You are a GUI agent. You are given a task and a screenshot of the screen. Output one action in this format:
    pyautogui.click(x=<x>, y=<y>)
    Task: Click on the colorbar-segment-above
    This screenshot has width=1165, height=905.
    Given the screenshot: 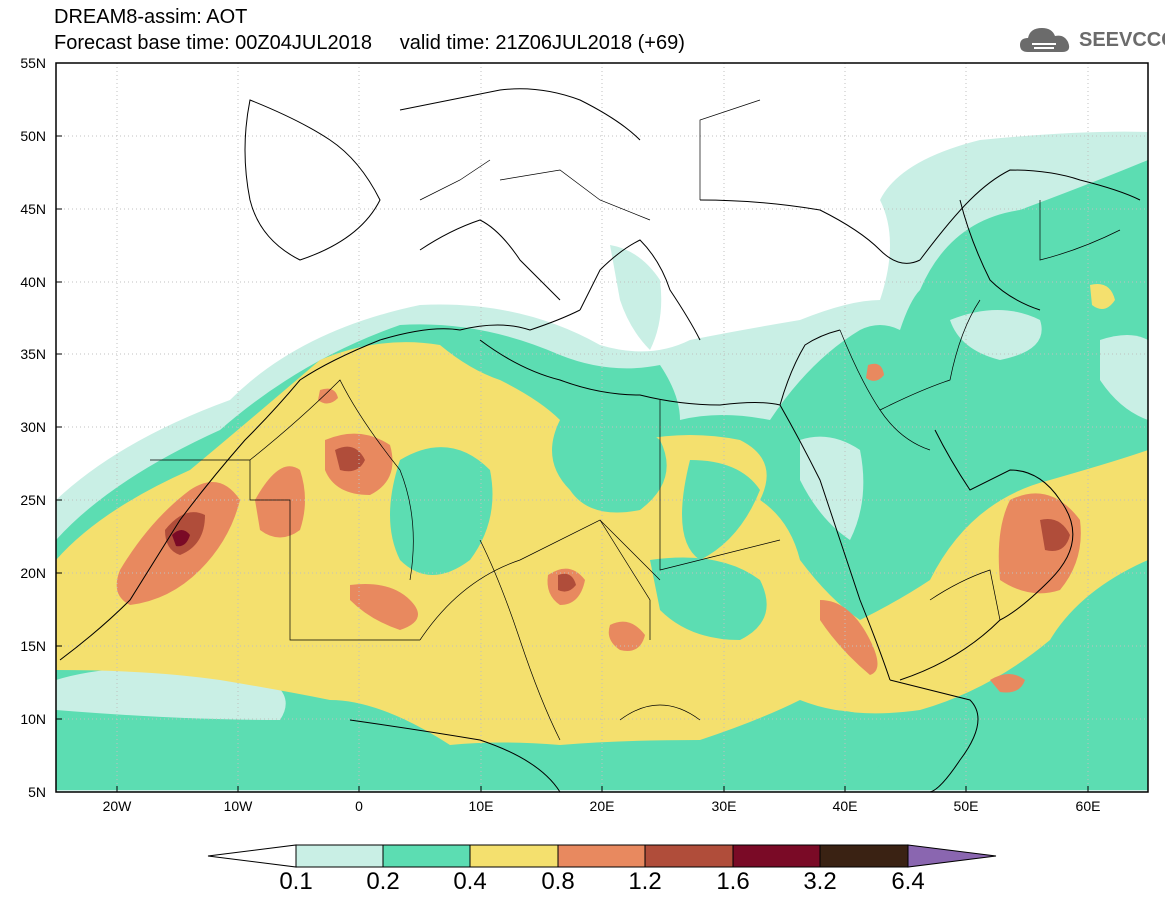 What is the action you would take?
    pyautogui.click(x=952, y=856)
    